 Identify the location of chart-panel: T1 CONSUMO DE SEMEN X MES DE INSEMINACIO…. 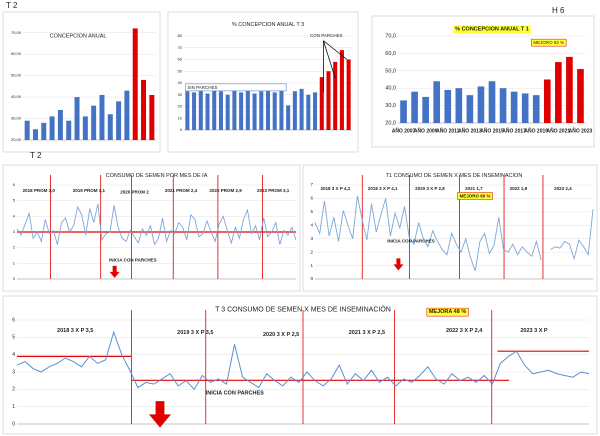
(450, 228).